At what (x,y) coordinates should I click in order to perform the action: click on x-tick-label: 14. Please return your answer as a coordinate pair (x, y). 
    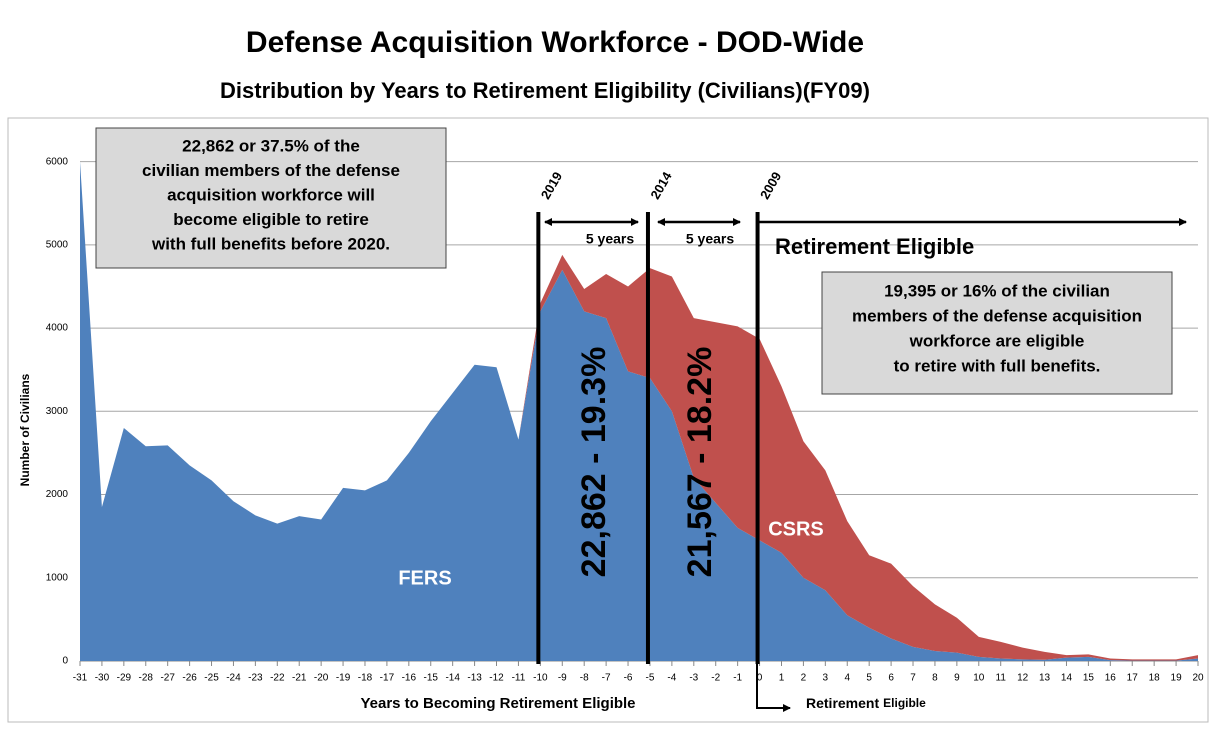
    Looking at the image, I should click on (1067, 678).